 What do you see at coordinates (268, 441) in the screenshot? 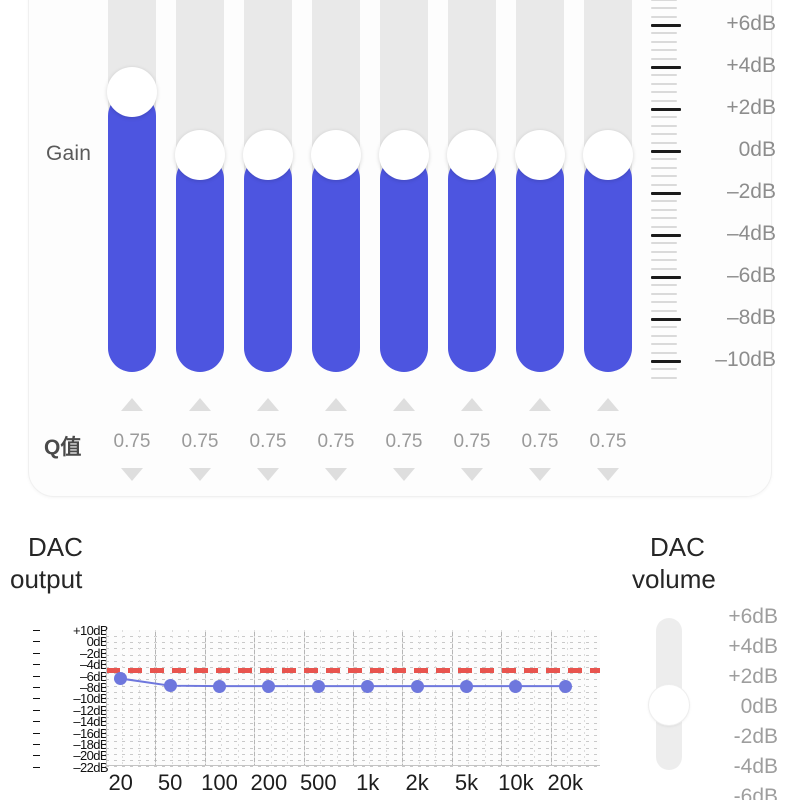
I see `q-value-3: 0.75` at bounding box center [268, 441].